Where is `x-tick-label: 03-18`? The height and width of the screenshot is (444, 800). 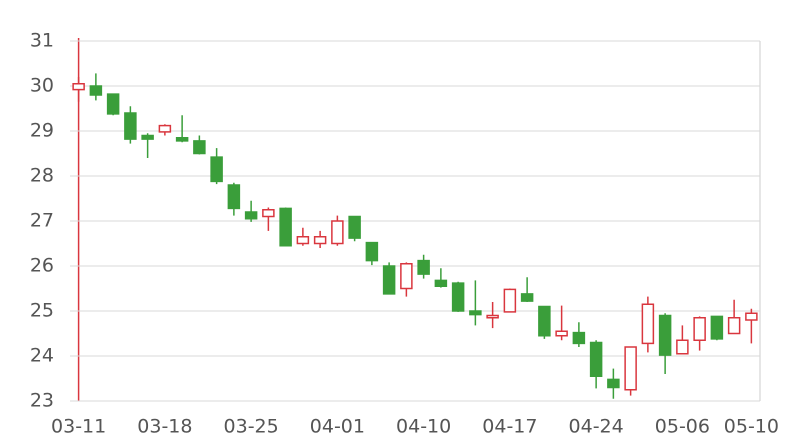
x-tick-label: 03-18 is located at coordinates (164, 427).